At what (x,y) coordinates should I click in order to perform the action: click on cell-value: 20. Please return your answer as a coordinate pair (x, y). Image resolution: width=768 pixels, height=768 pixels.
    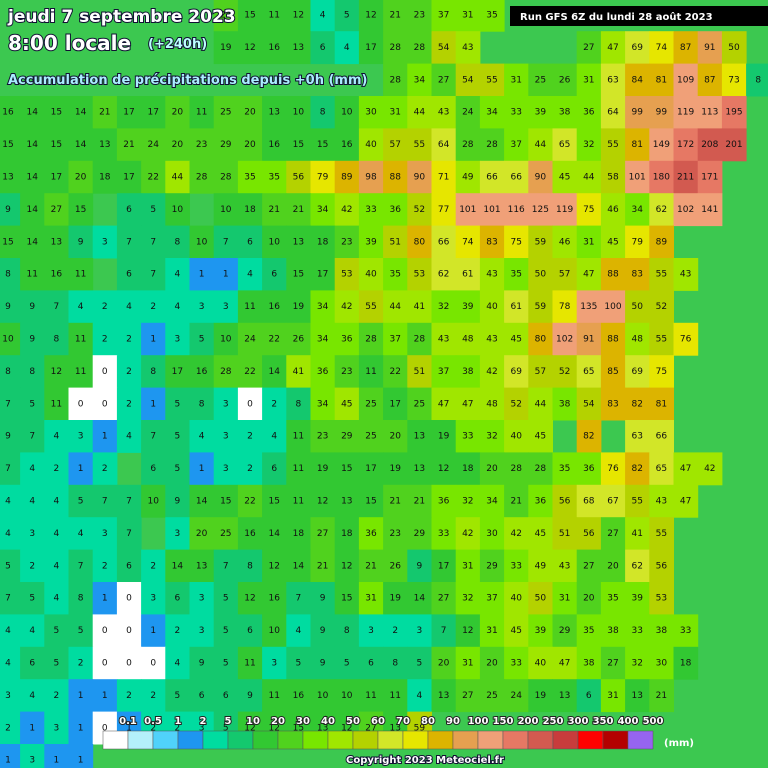
    Looking at the image, I should click on (613, 566).